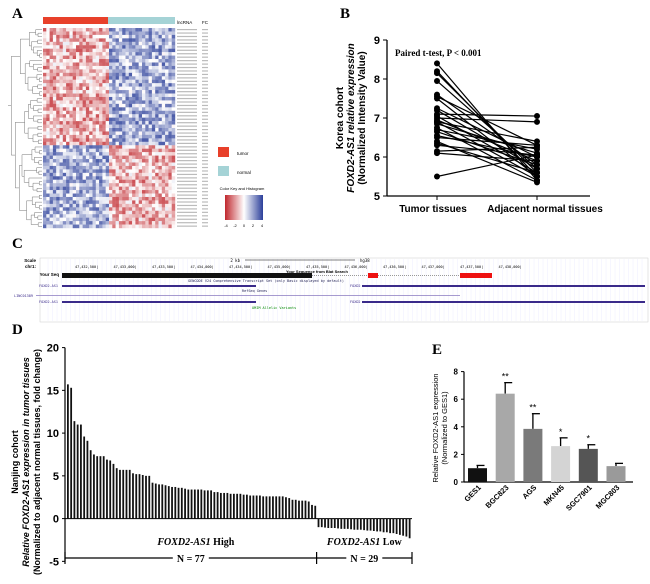  What do you see at coordinates (159, 286) in the screenshot?
I see `gene-track-foxd2-as1` at bounding box center [159, 286].